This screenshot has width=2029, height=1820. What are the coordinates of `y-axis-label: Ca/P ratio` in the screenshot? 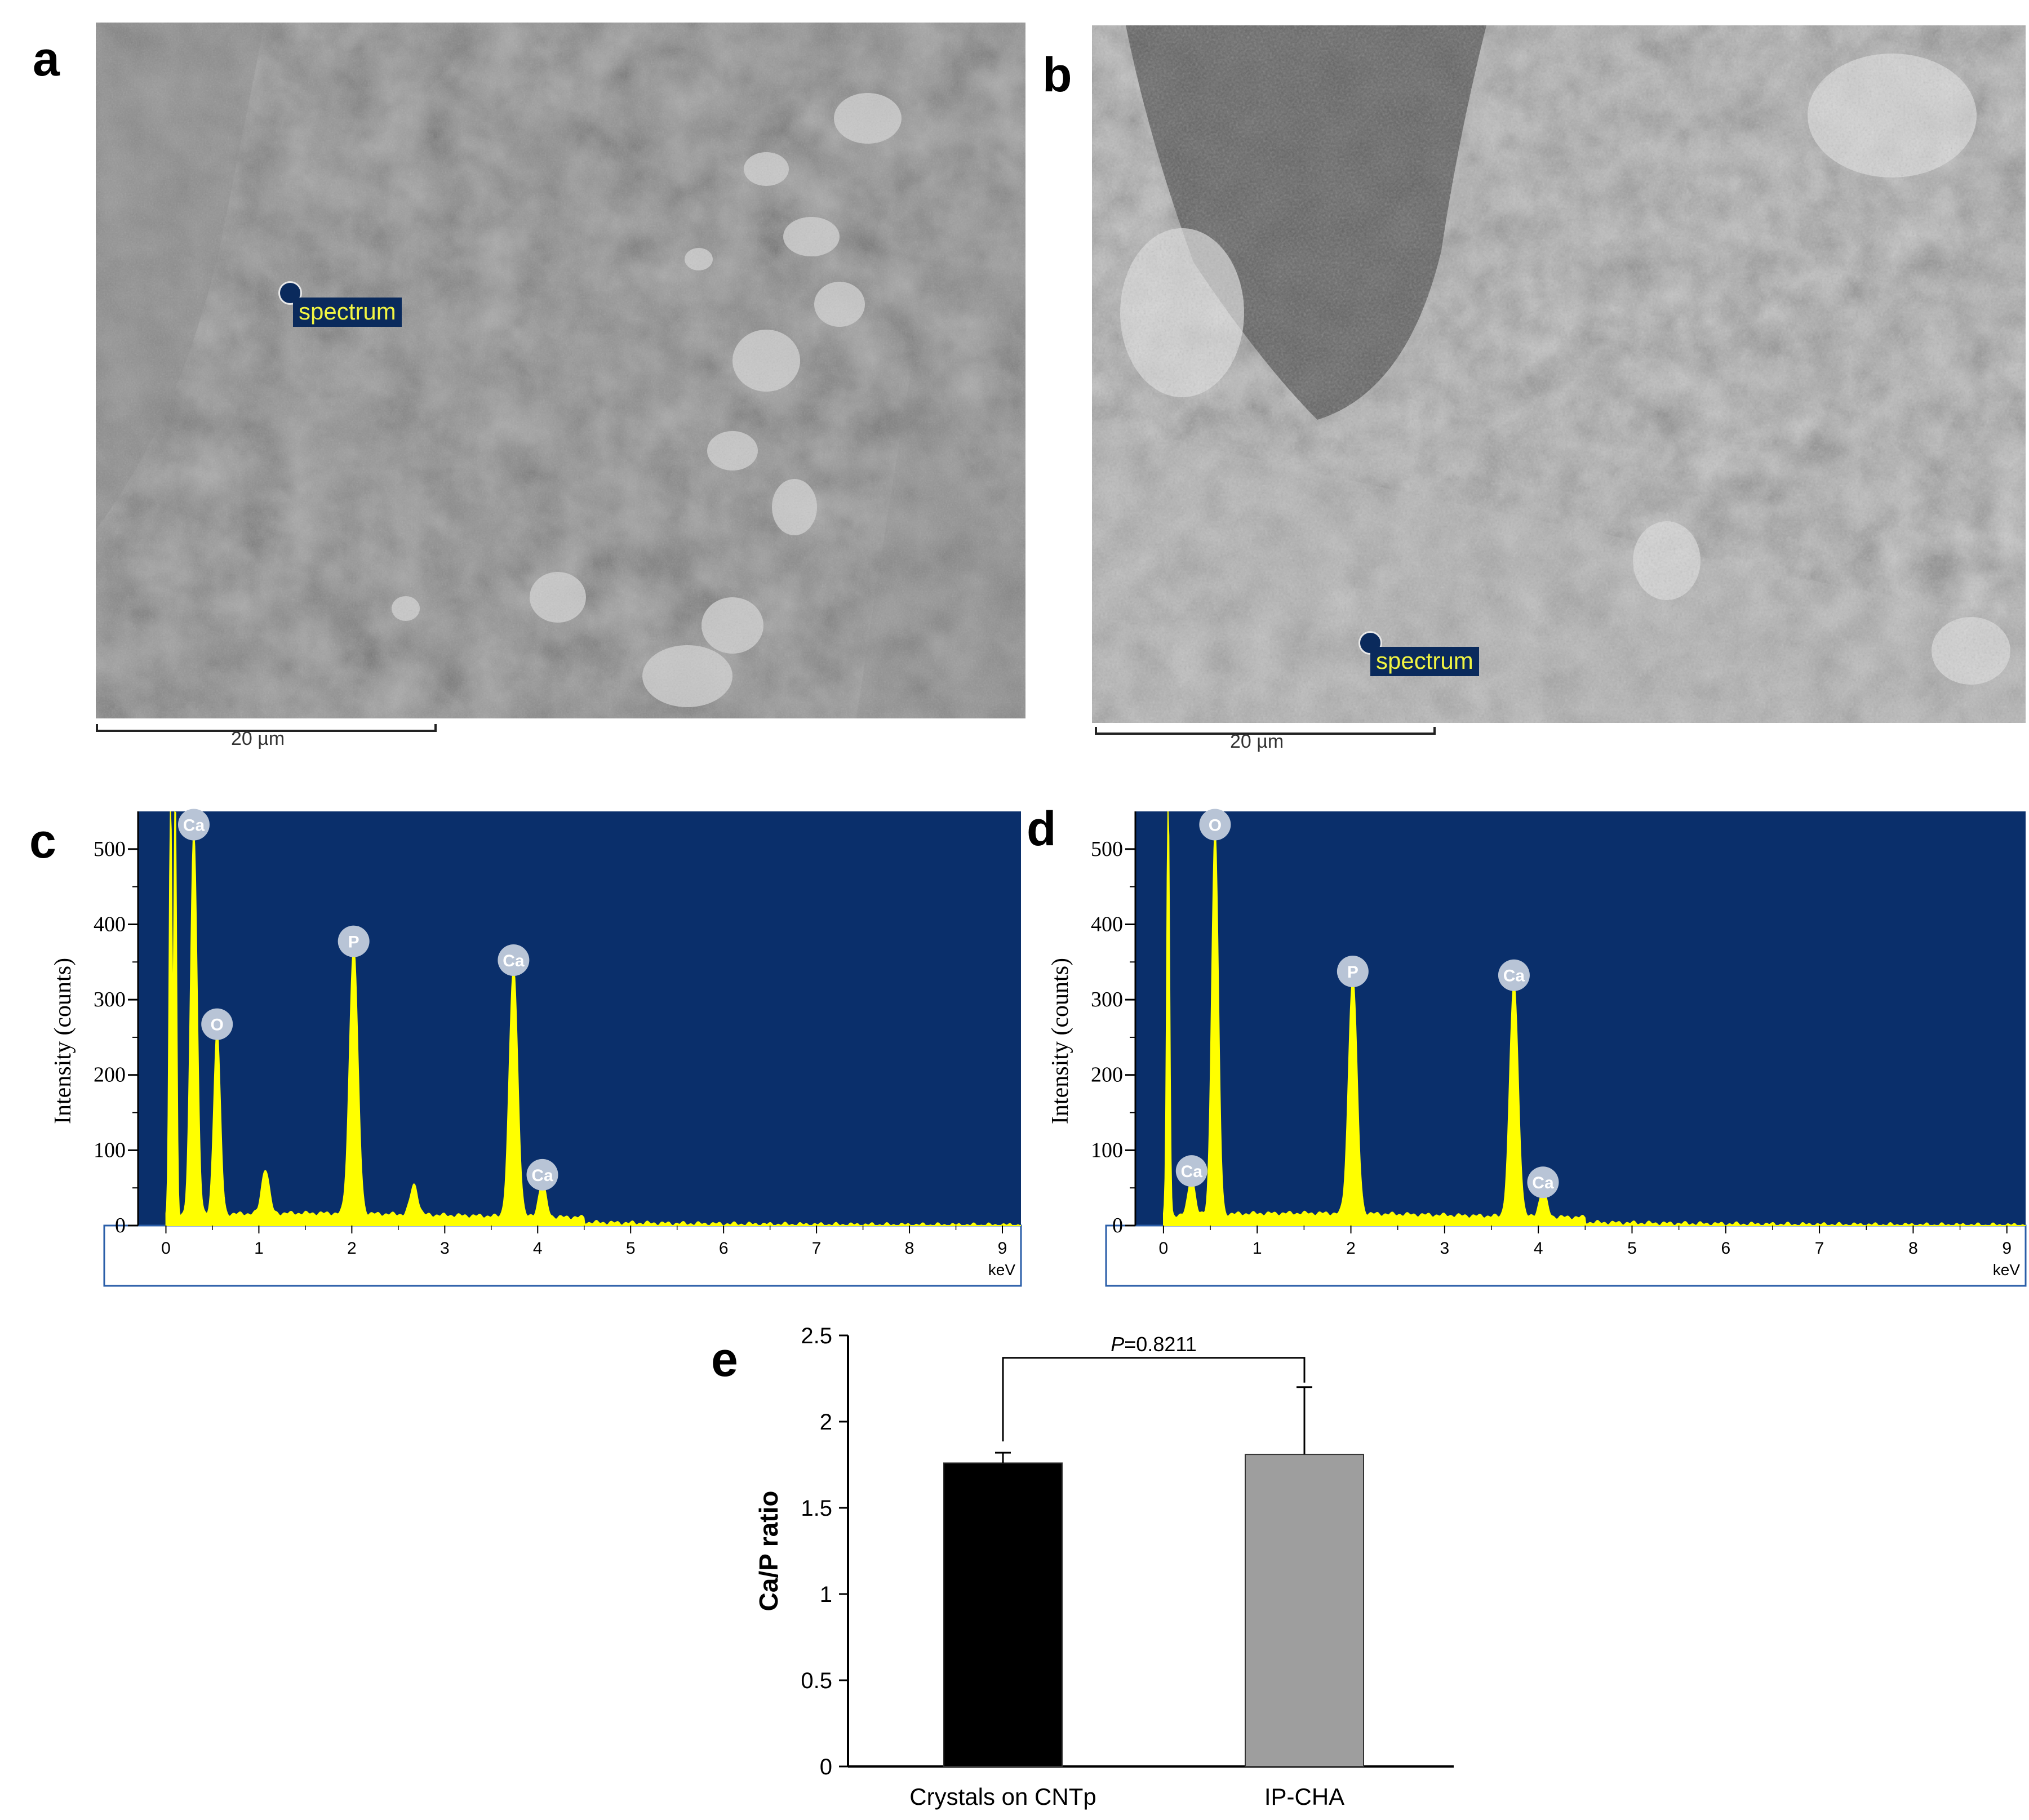 It's located at (768, 1551).